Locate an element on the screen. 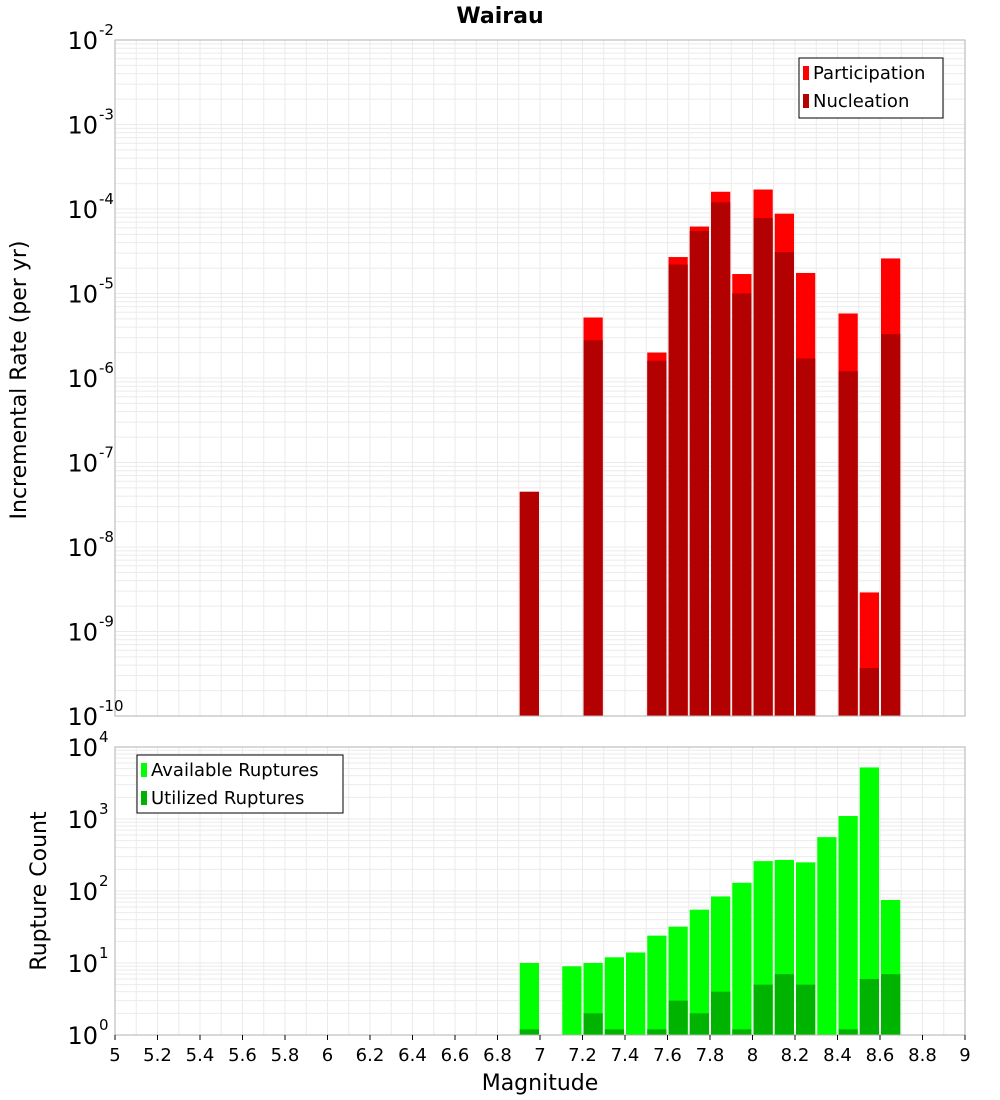 The width and height of the screenshot is (1000, 1100). y-tick-exponent: 4 is located at coordinates (104, 737).